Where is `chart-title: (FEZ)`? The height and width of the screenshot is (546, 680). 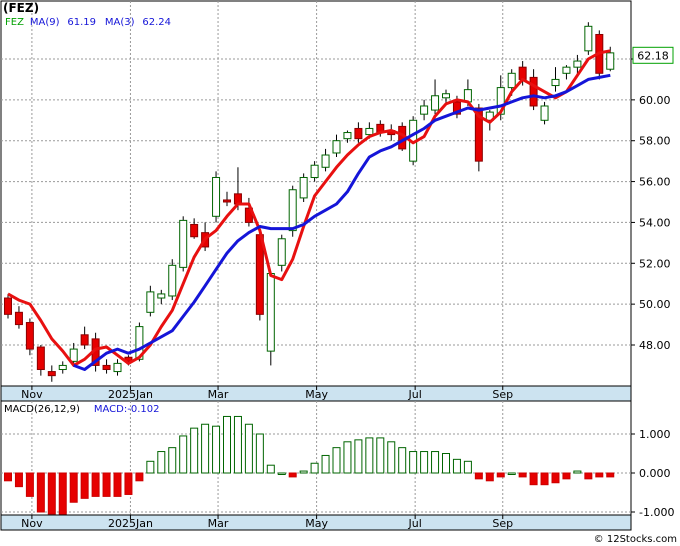 chart-title: (FEZ) is located at coordinates (21, 8).